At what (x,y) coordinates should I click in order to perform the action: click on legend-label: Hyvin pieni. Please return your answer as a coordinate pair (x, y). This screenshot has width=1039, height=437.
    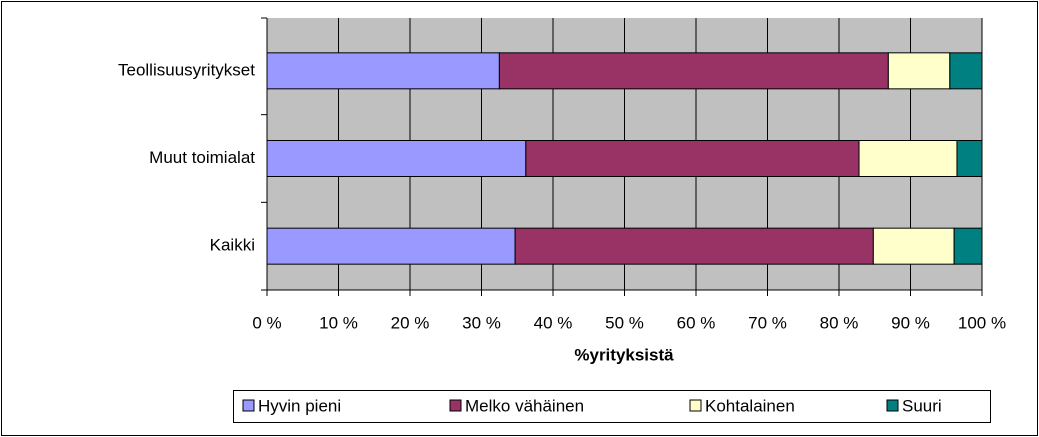
    Looking at the image, I should click on (299, 405).